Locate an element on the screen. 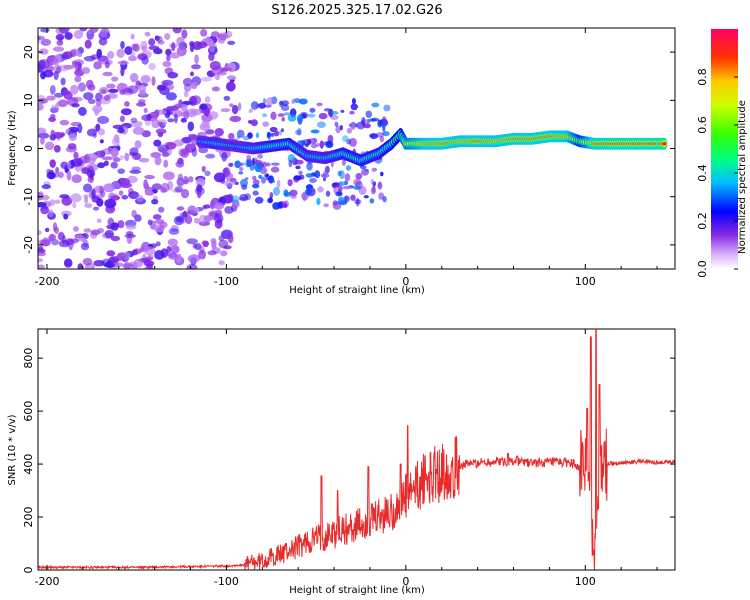 The width and height of the screenshot is (750, 600). y-tick-label: 400 is located at coordinates (28, 464).